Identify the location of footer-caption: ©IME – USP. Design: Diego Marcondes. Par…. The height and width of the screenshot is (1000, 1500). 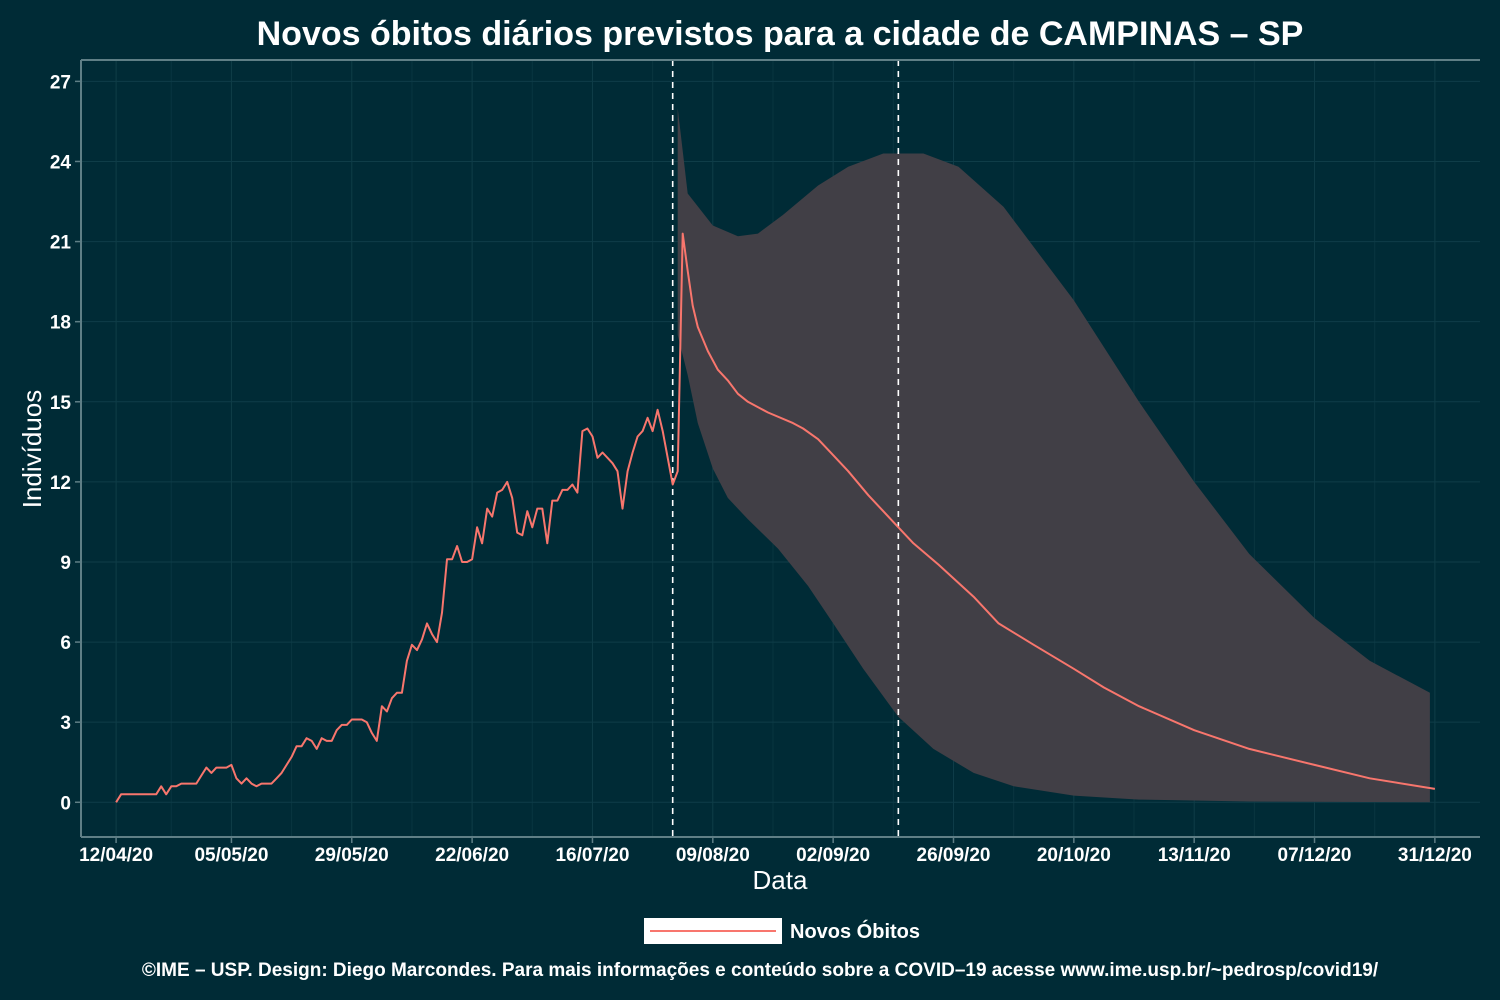
(760, 970).